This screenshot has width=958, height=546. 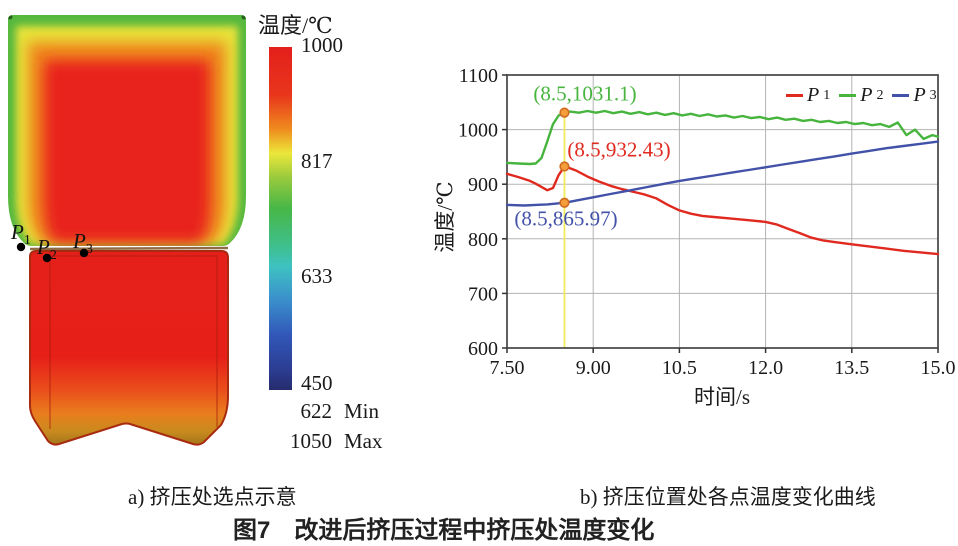 I want to click on point-marker-p2, so click(x=47, y=258).